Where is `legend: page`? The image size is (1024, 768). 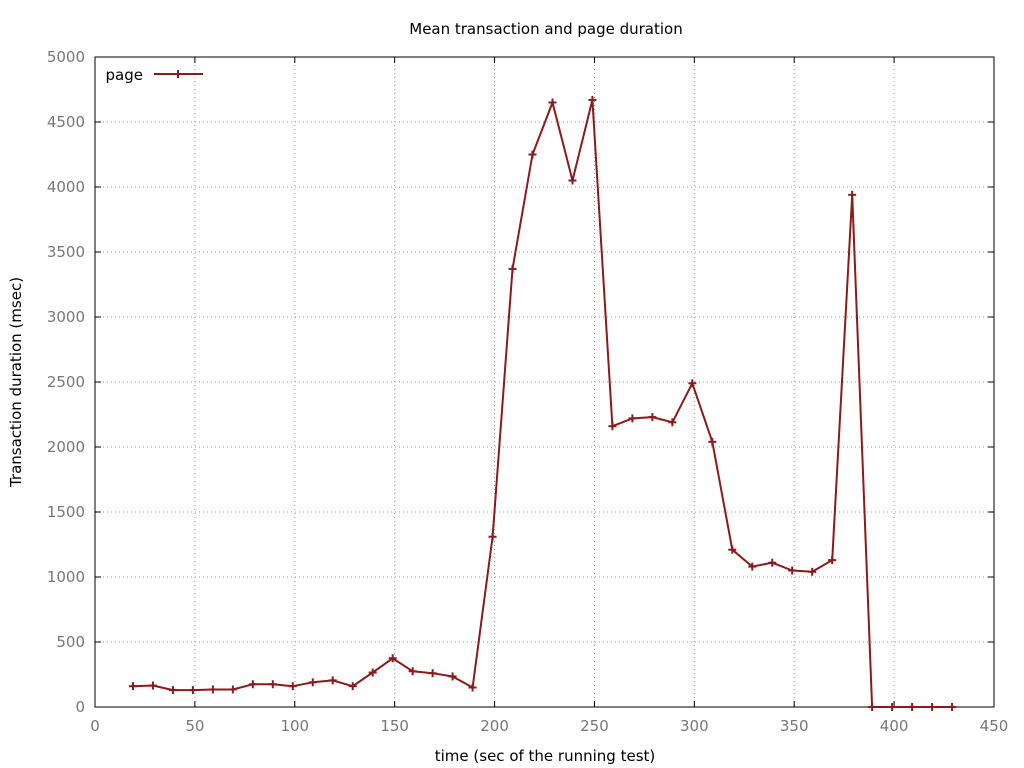 legend: page is located at coordinates (154, 75).